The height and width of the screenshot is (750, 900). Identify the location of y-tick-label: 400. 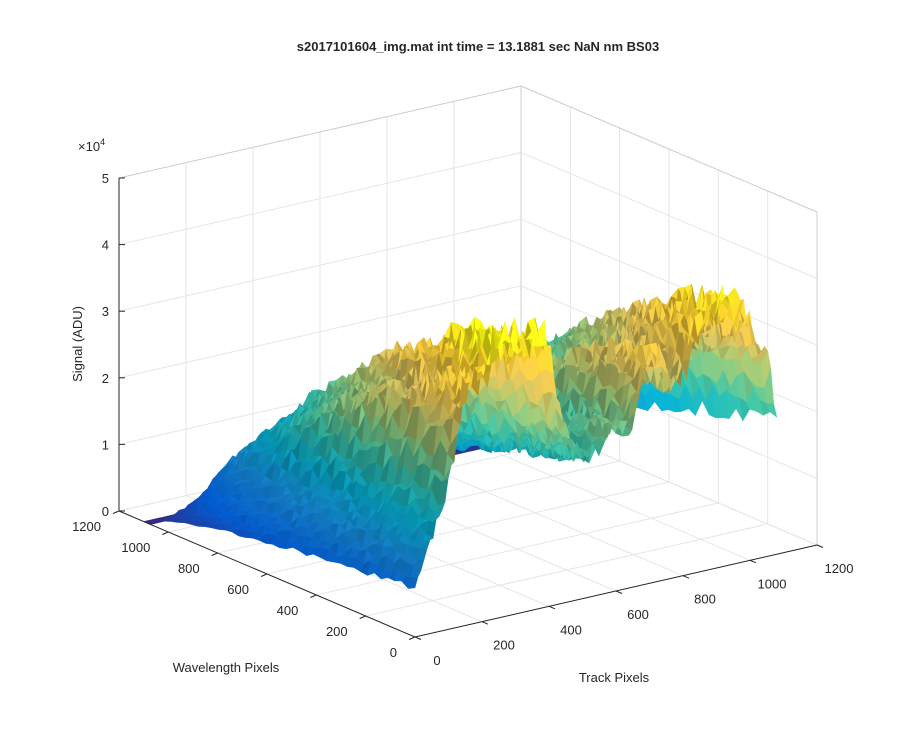
(288, 610).